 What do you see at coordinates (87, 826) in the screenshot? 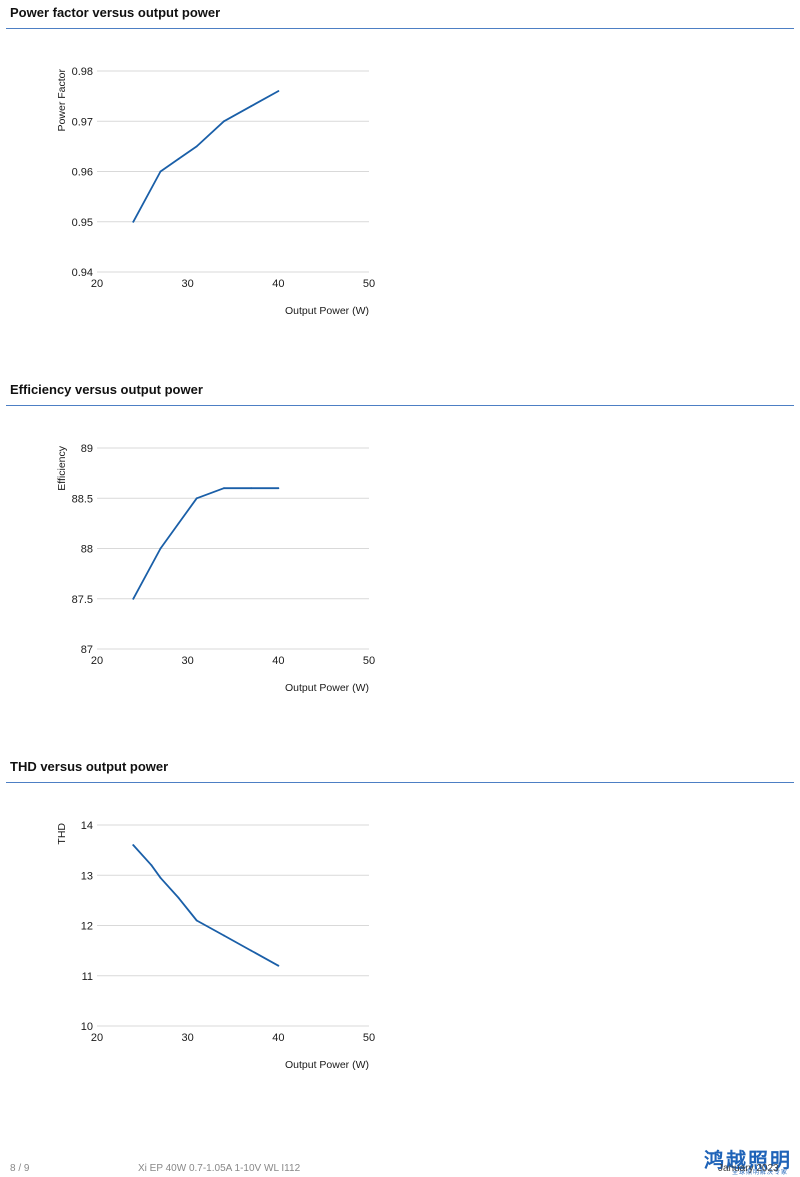
I see `y-tick-label: 14` at bounding box center [87, 826].